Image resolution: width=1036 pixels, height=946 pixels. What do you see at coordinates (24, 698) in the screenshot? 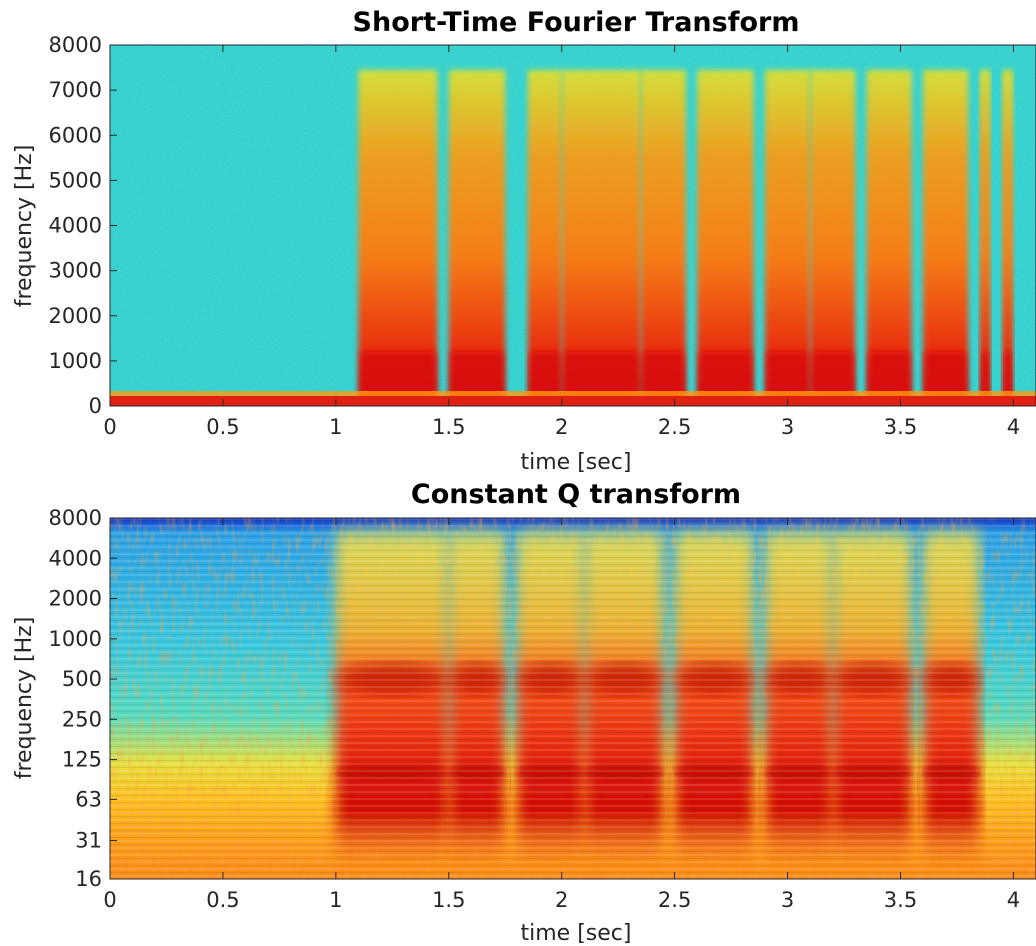
I see `cqt-ylabel: frequency [Hz]` at bounding box center [24, 698].